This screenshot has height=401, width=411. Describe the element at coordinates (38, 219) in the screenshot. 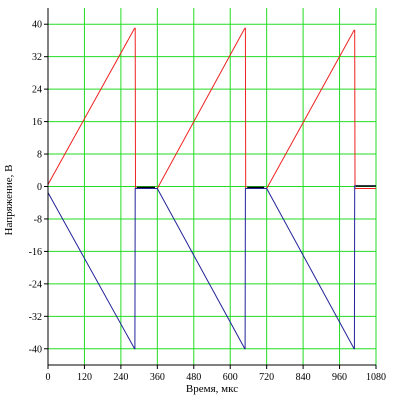

I see `y-tick-label: -8` at that location.